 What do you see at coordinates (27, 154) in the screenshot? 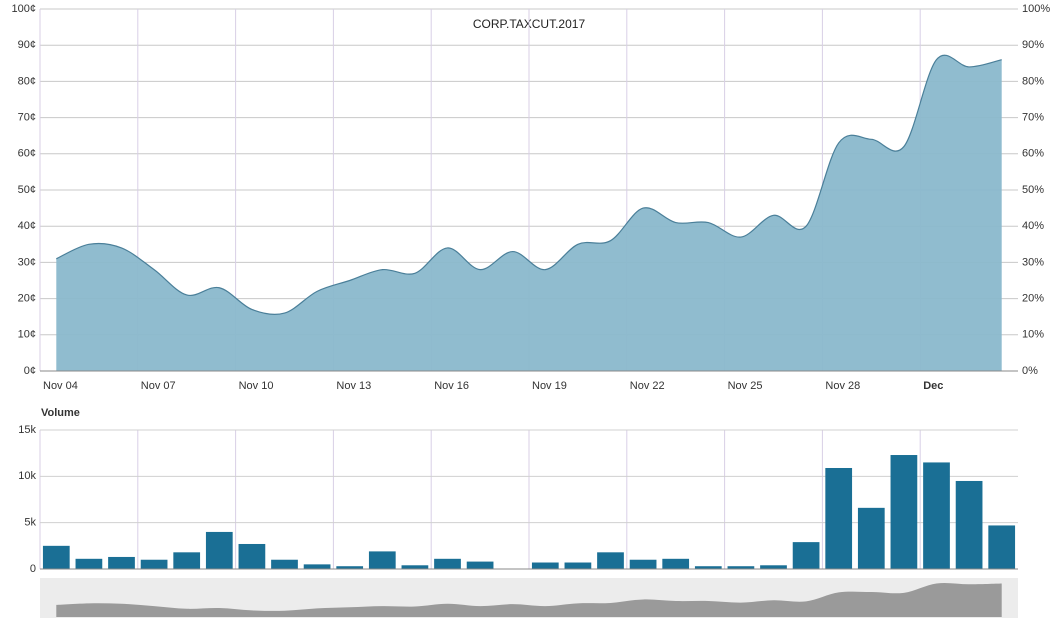
I see `y-tick-label: 60¢` at bounding box center [27, 154].